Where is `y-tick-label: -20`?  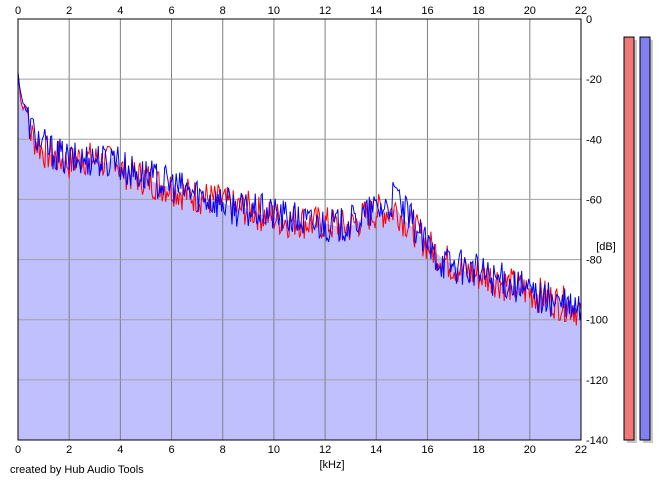
y-tick-label: -20 is located at coordinates (594, 80).